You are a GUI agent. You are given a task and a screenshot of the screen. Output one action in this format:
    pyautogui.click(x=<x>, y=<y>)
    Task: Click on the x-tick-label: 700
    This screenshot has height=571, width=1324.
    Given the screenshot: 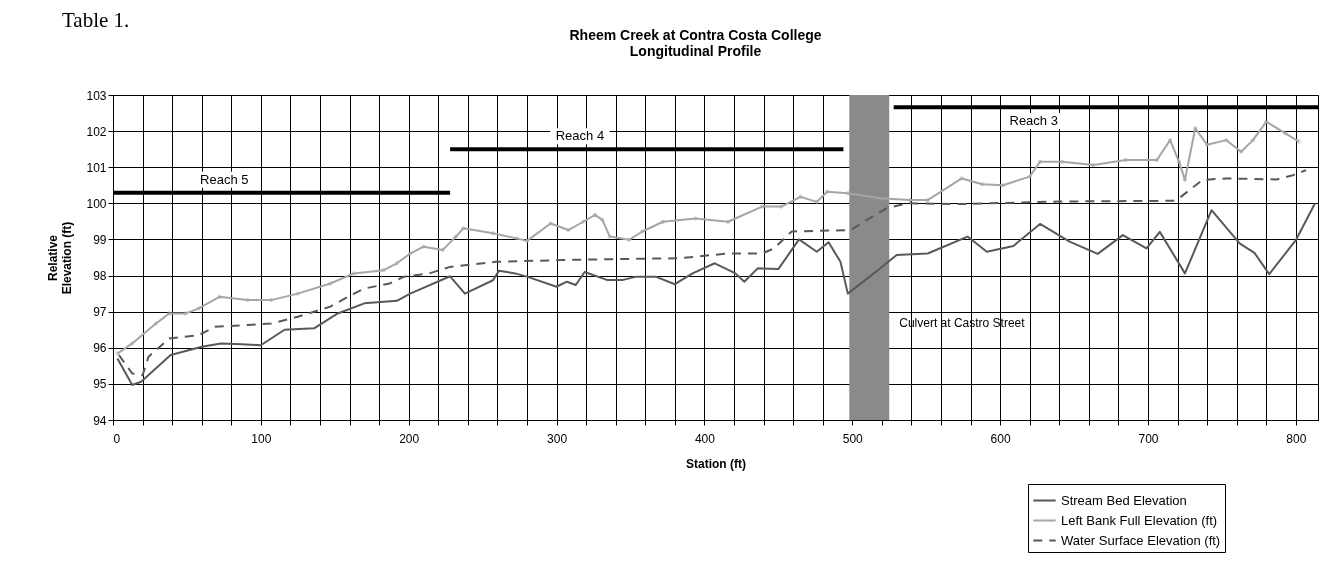 What is the action you would take?
    pyautogui.click(x=1148, y=438)
    